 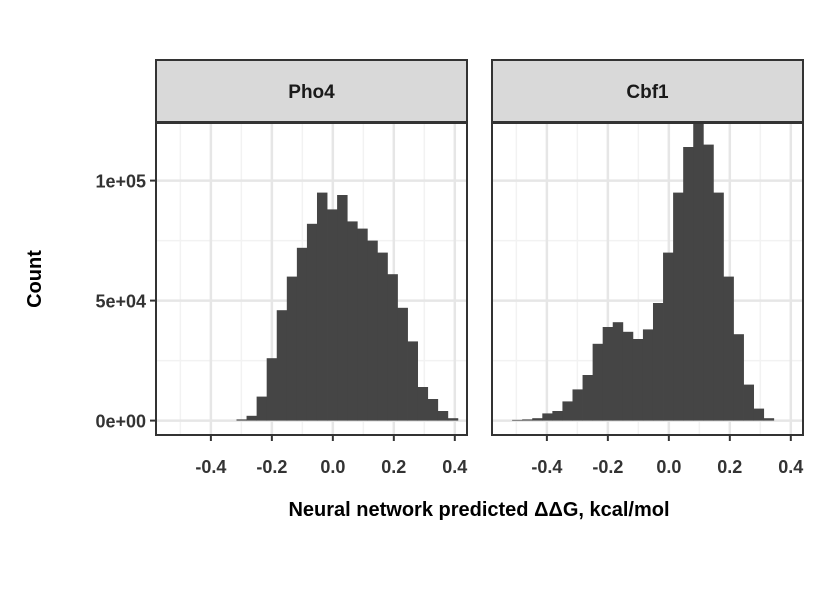 What do you see at coordinates (120, 302) in the screenshot?
I see `y-tick-label: 5e+04` at bounding box center [120, 302].